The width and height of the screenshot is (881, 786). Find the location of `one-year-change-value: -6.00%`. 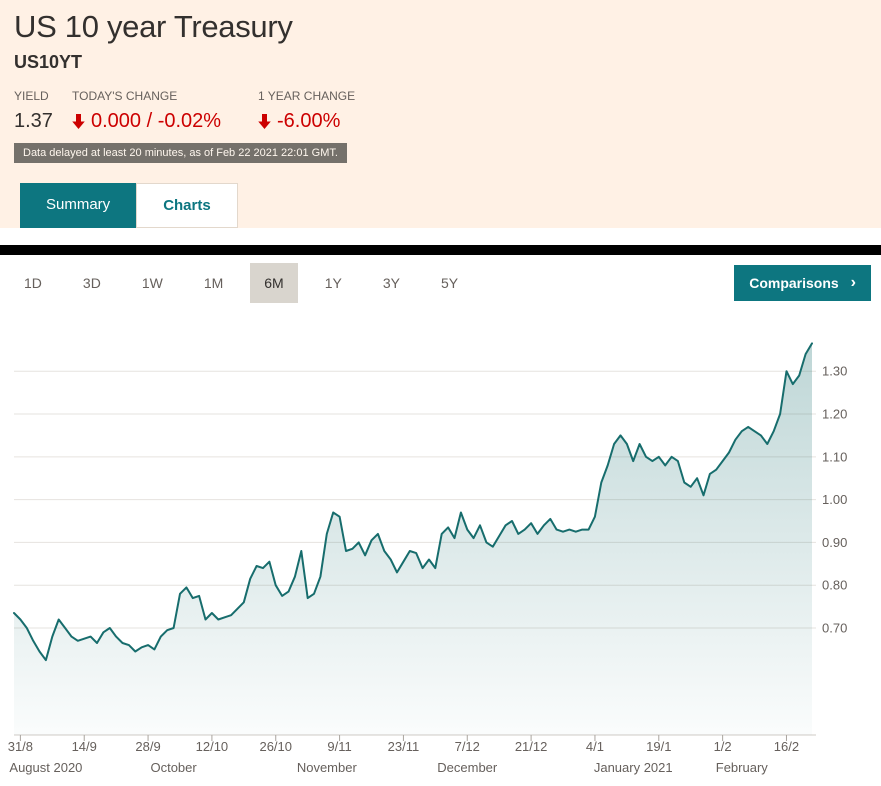

one-year-change-value: -6.00% is located at coordinates (306, 121).